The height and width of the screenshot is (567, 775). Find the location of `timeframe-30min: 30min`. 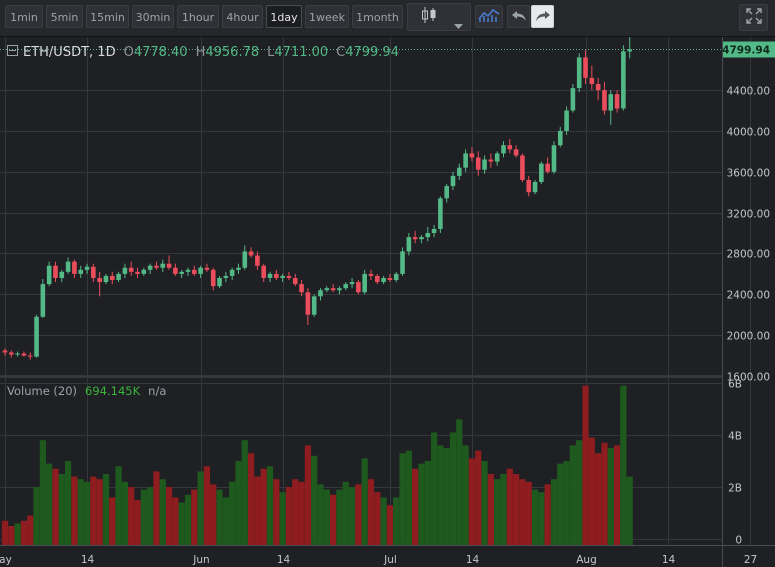

timeframe-30min: 30min is located at coordinates (153, 16).